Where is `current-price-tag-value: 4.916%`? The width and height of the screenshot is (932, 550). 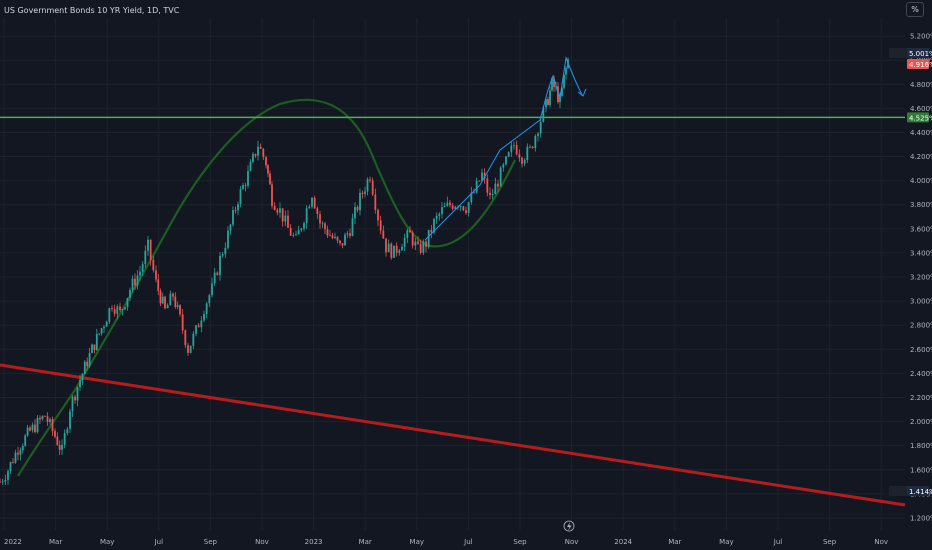 current-price-tag-value: 4.916% is located at coordinates (920, 65).